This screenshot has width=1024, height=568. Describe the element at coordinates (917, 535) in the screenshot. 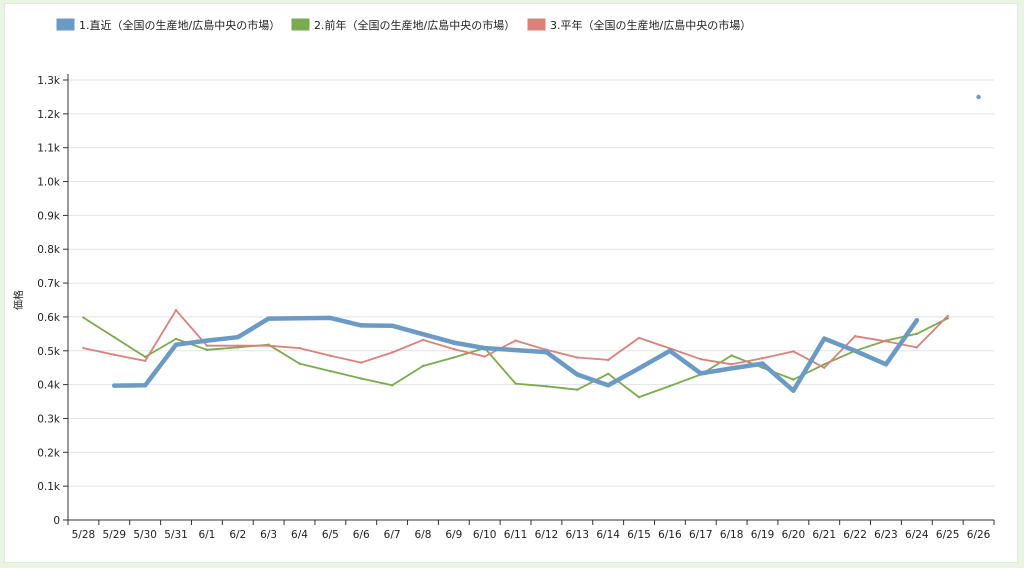

I see `x-tick-label: 6/24` at that location.